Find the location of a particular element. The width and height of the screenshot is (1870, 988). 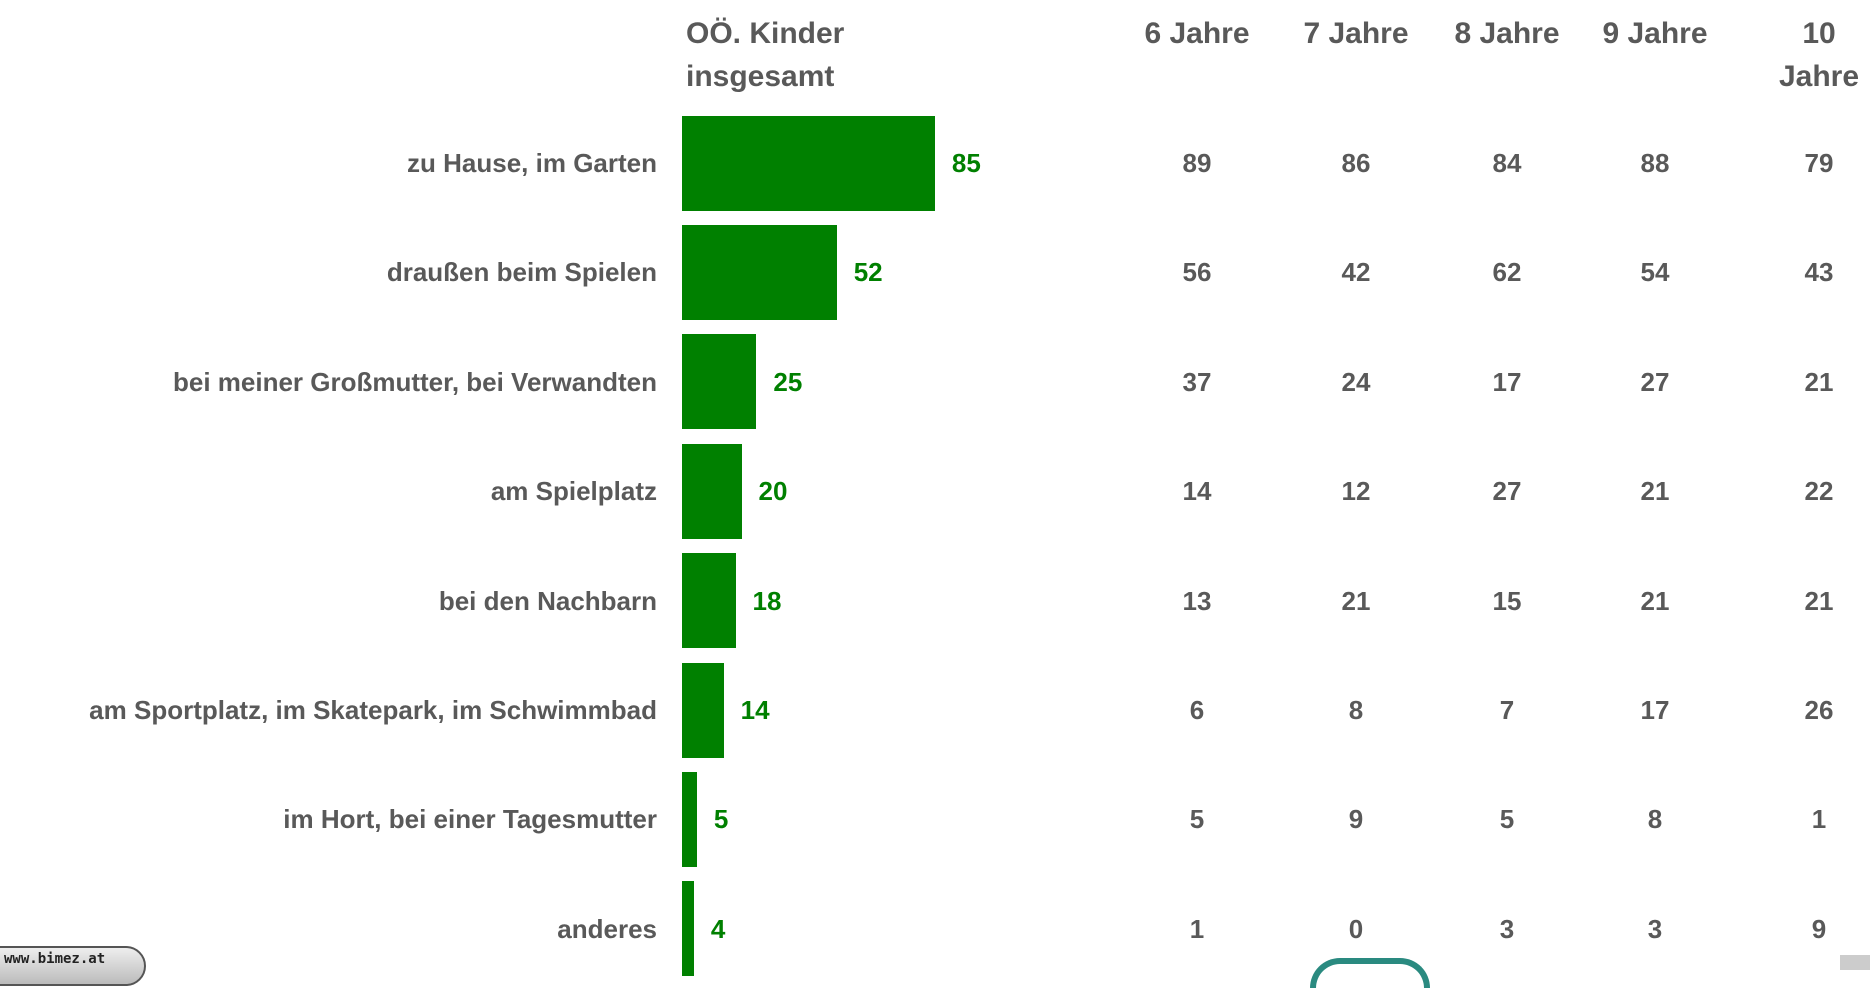

value-label: 52 is located at coordinates (868, 272).